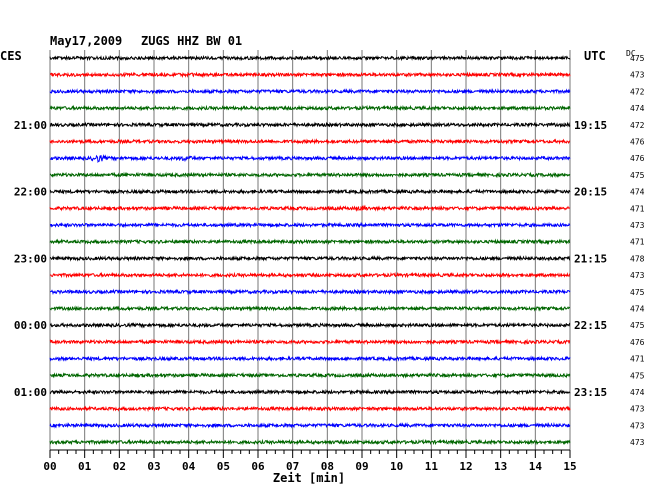  I want to click on right-time-label: 21:15, so click(590, 258).